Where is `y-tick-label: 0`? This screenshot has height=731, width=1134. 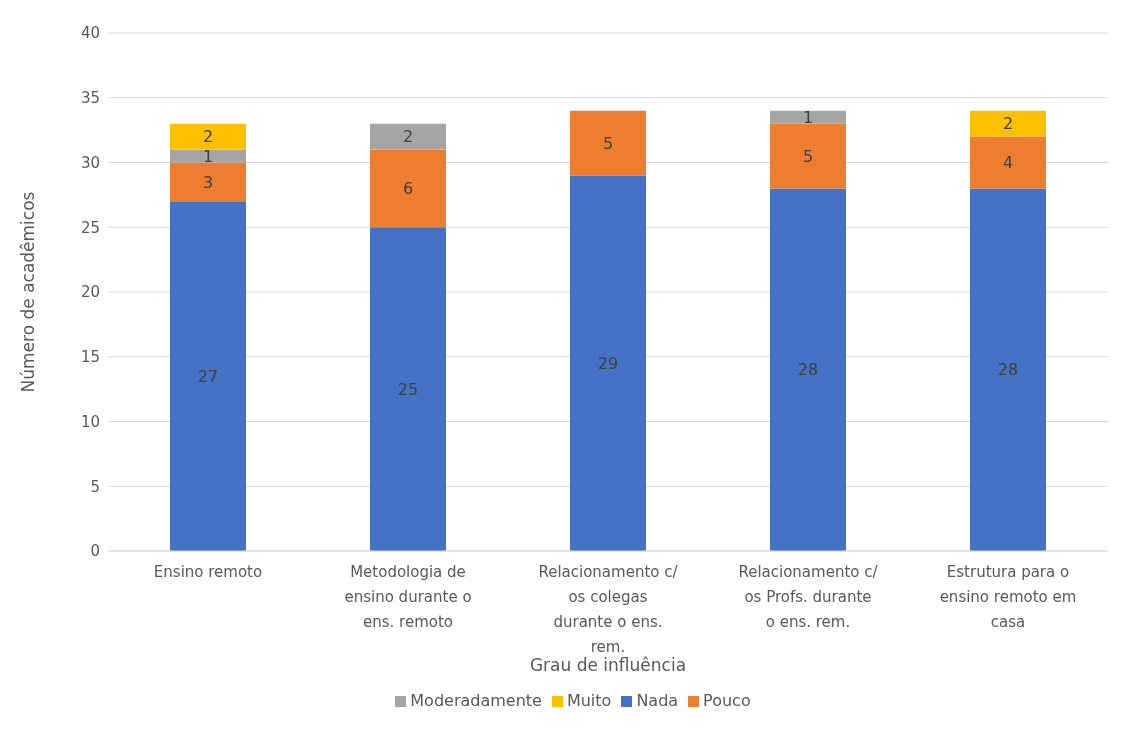
y-tick-label: 0 is located at coordinates (95, 551).